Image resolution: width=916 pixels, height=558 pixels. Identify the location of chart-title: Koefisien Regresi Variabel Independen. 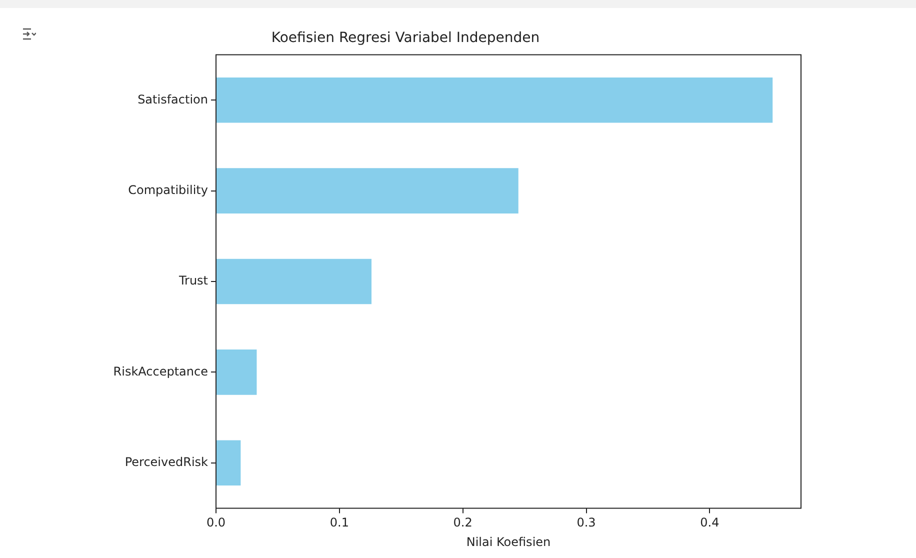
(405, 38).